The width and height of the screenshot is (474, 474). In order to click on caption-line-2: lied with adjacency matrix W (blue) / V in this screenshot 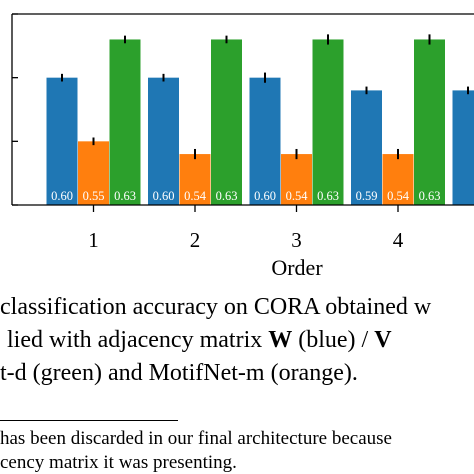, I will do `click(199, 340)`.